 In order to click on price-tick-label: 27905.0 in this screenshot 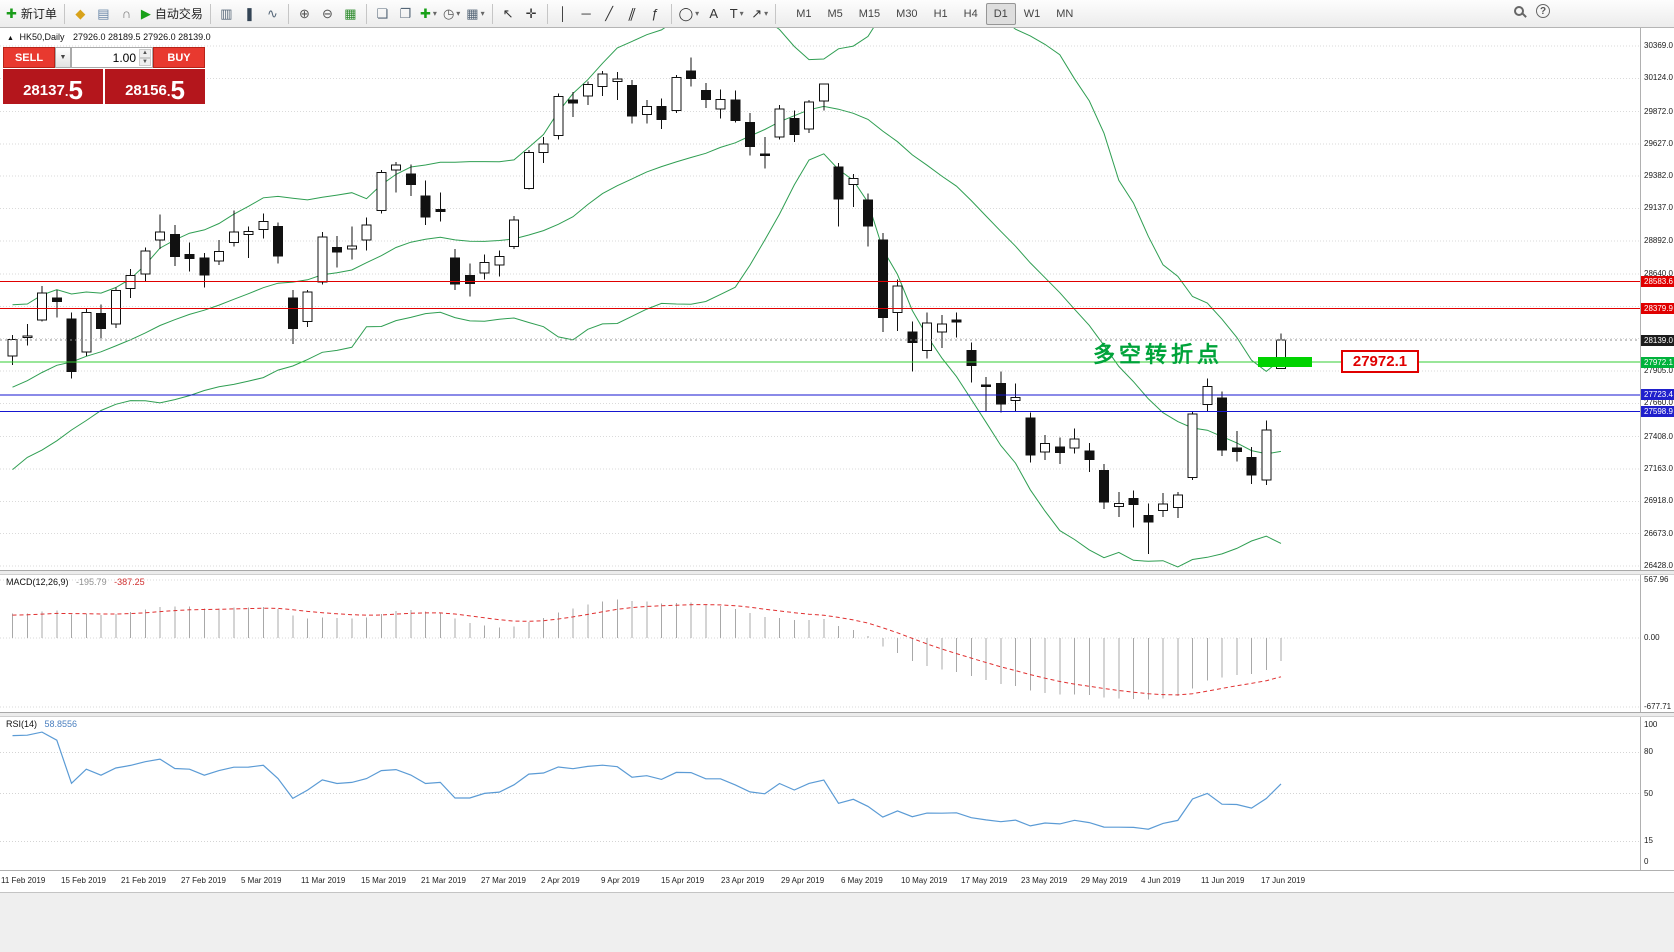, I will do `click(1658, 371)`.